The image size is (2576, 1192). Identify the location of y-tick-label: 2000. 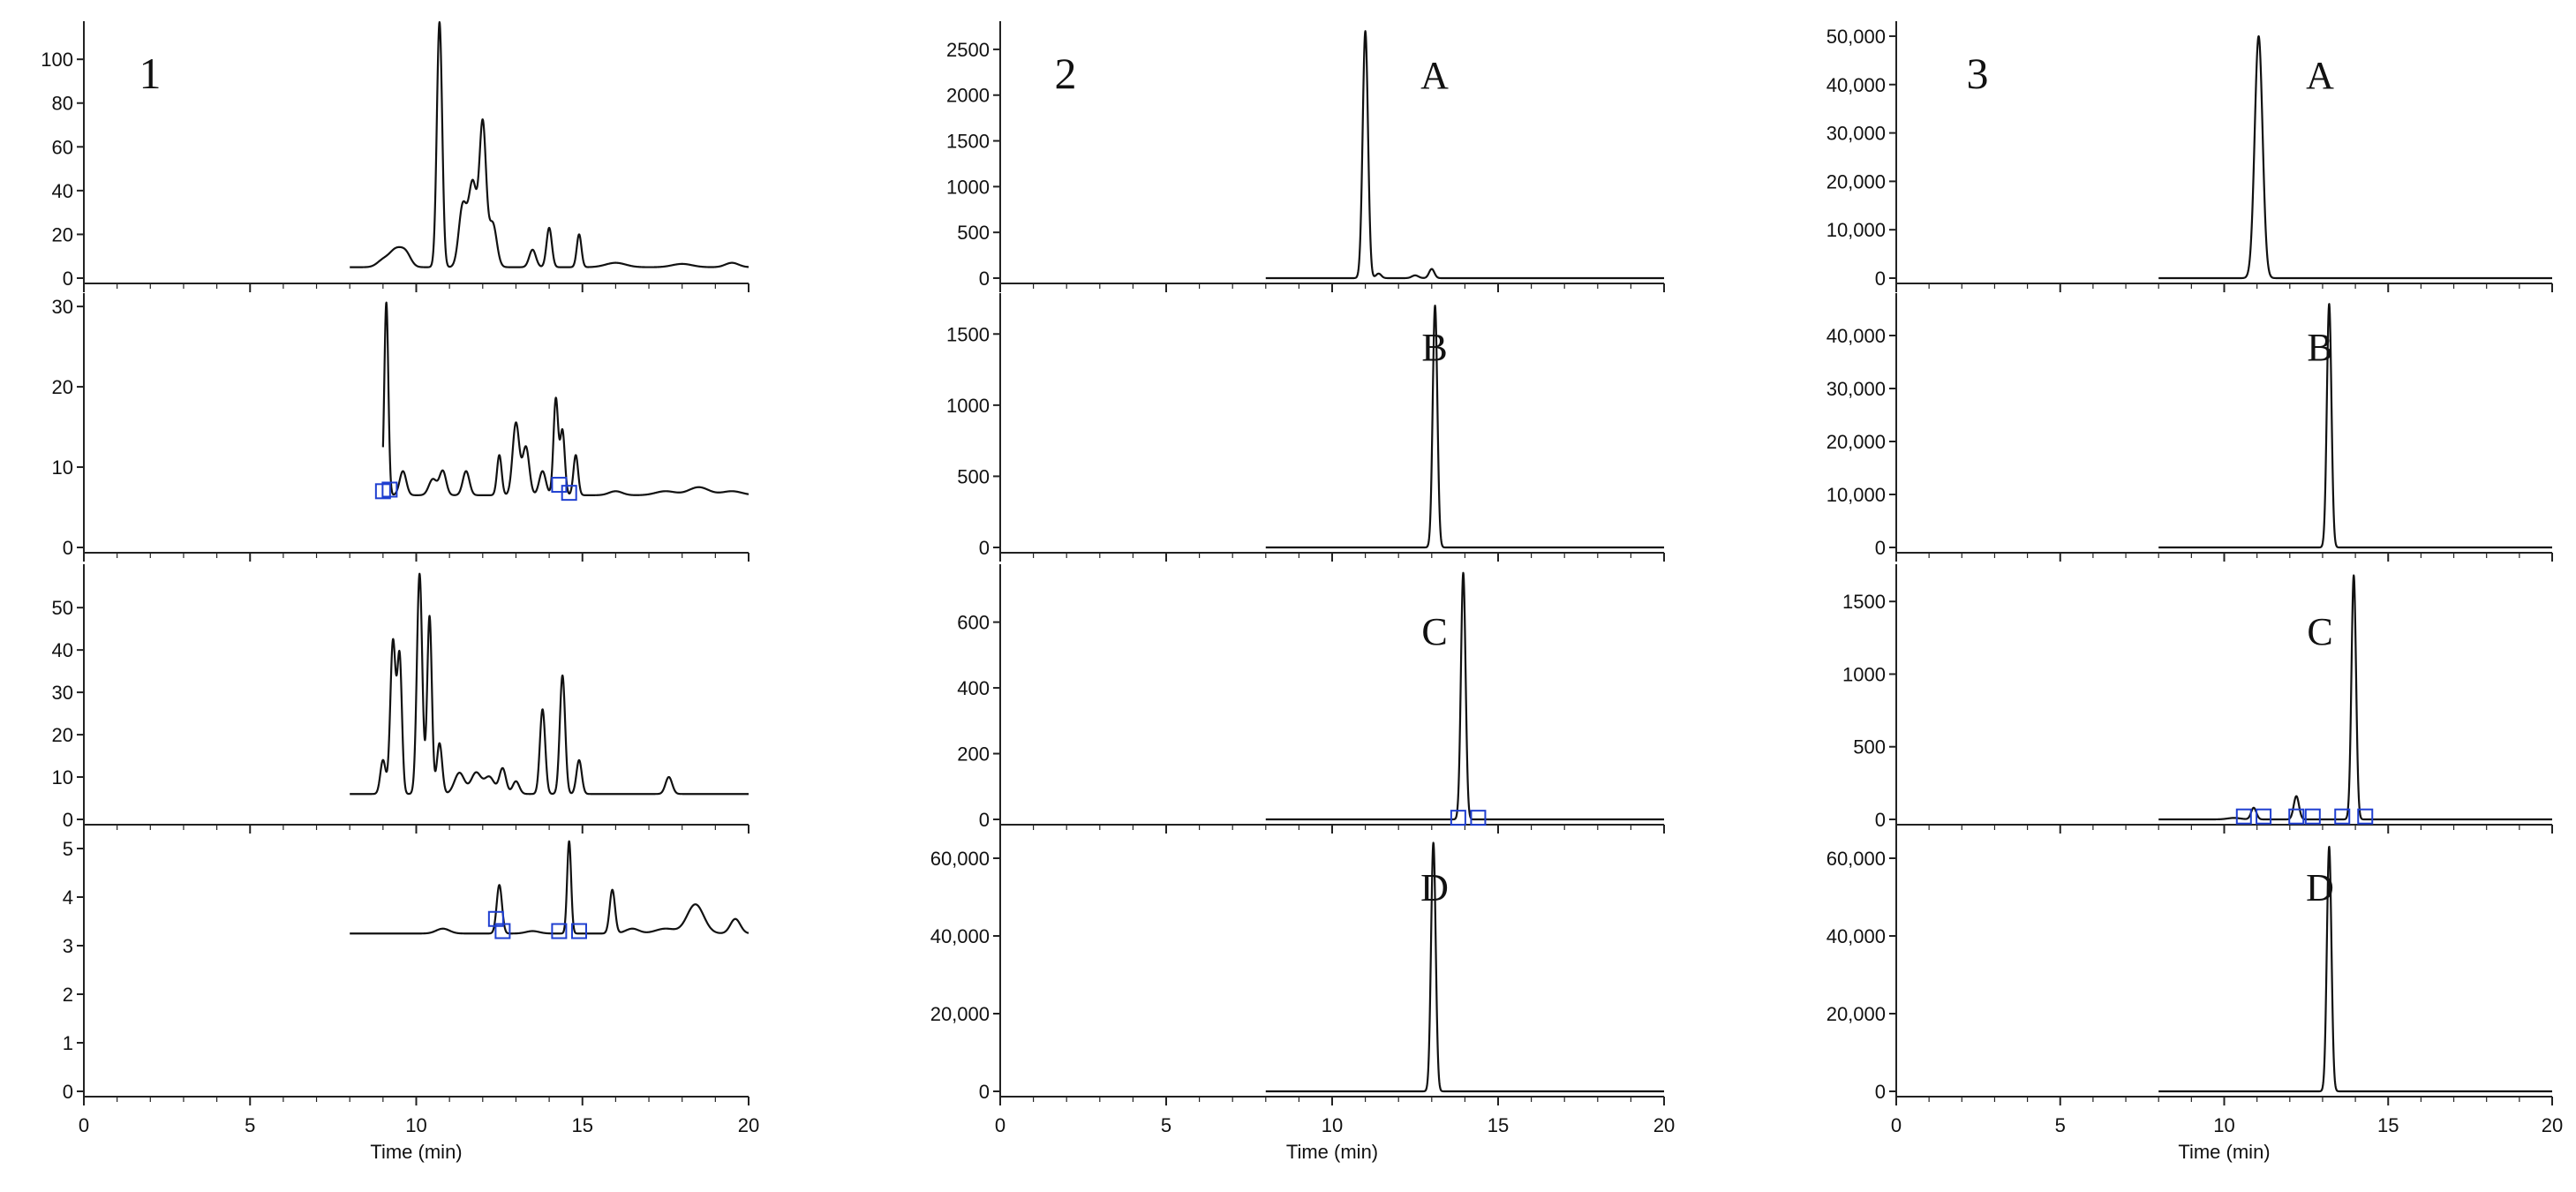
(968, 96).